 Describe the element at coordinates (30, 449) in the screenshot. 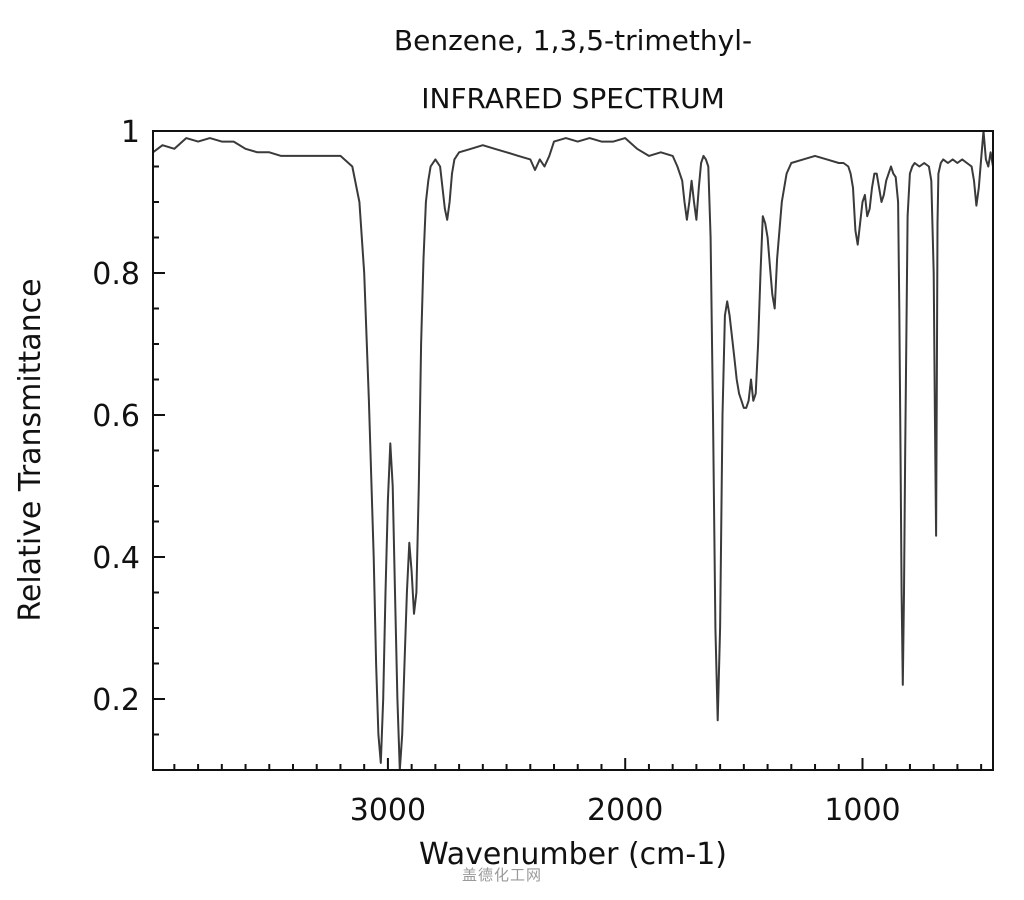

I see `y-axis-label: Relative Transmittance` at that location.